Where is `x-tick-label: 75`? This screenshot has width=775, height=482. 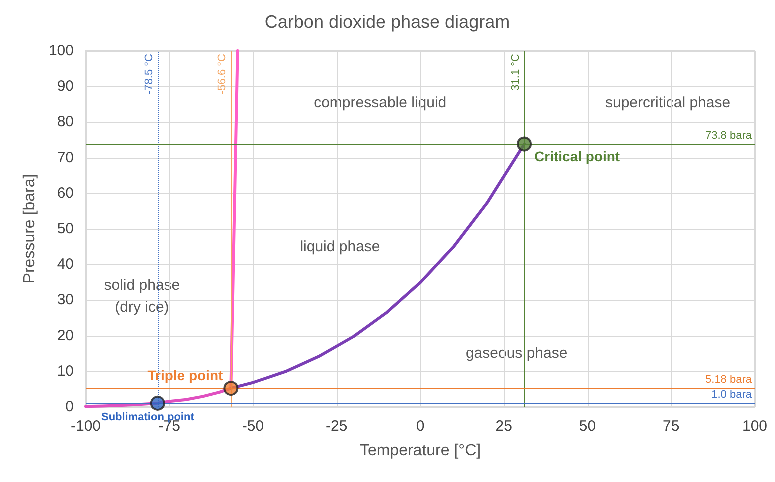
x-tick-label: 75 is located at coordinates (671, 426).